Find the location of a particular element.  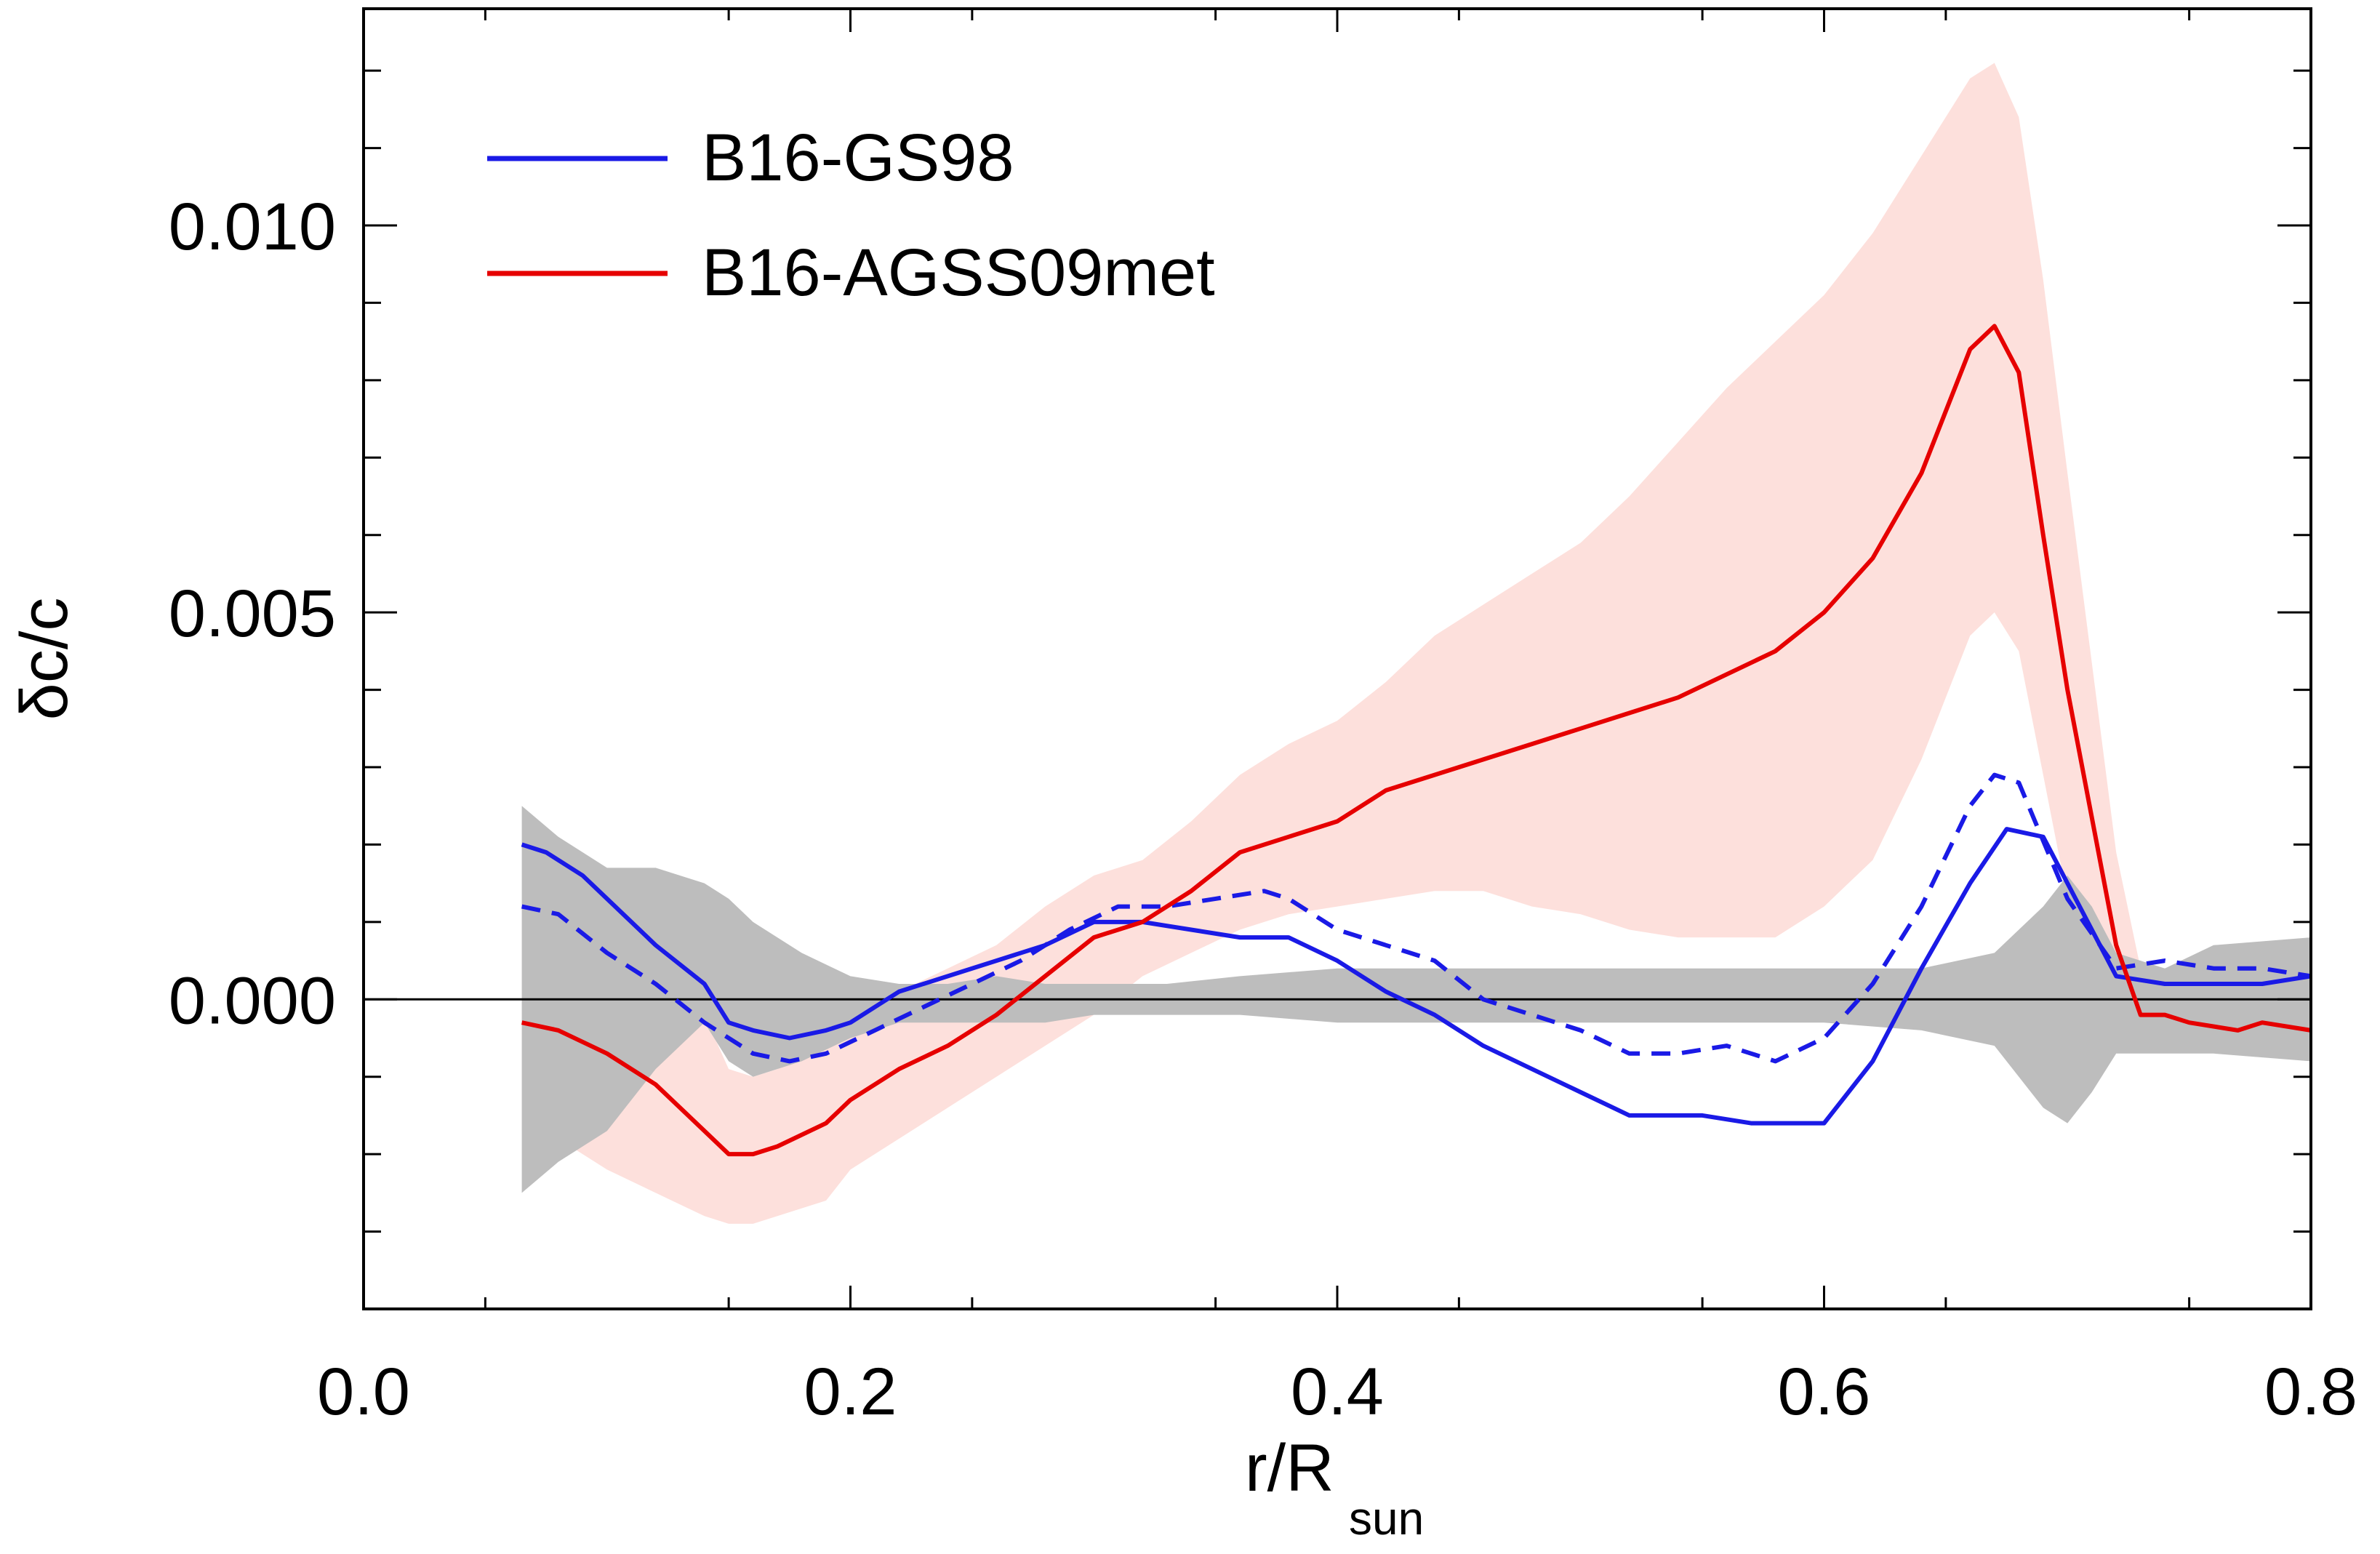

x-tick-label: 0.6 is located at coordinates (1824, 1392).